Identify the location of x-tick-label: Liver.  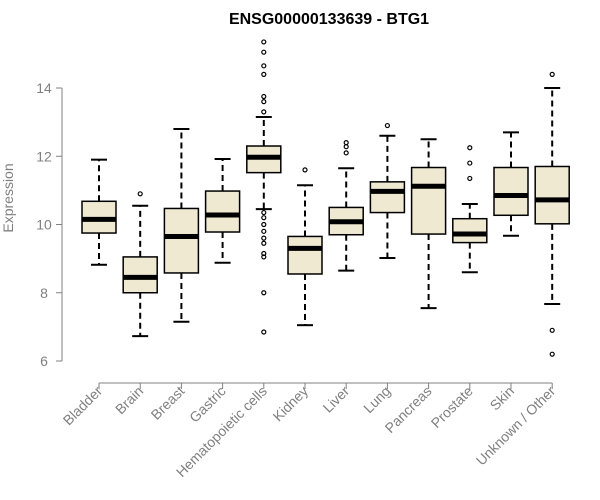
(336, 399).